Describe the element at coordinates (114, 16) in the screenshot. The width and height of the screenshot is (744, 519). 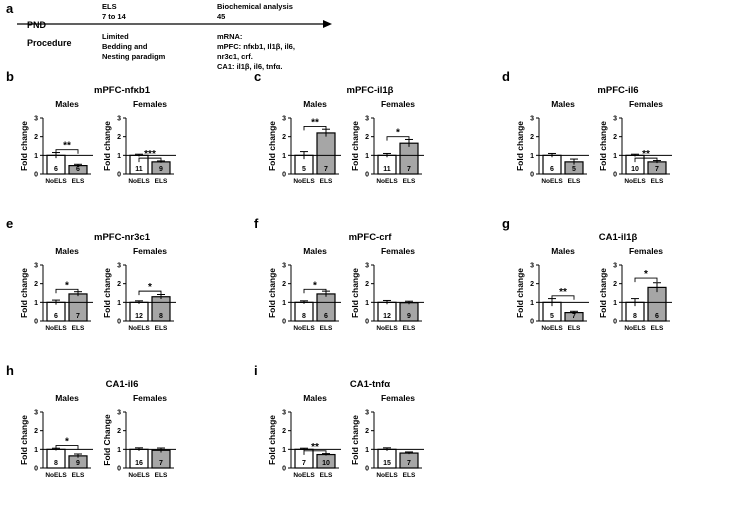
I see `els-head-2: 7 to 14` at that location.